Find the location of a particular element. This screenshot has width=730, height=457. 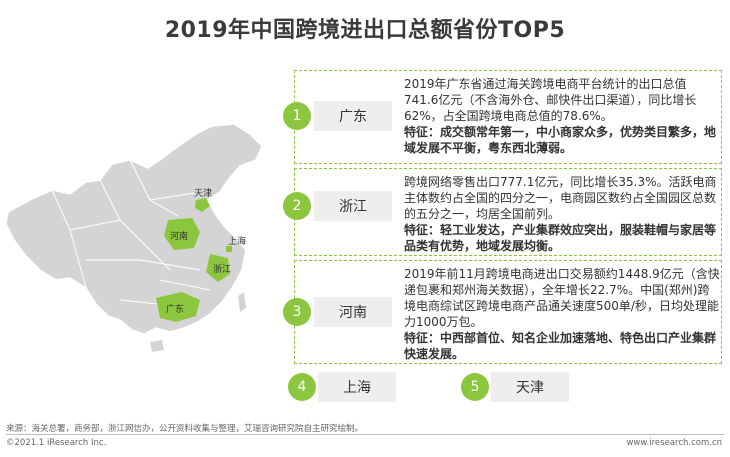

rank-feature-1: 特征：成交额常年第一，中小商家众多，优势类目繁多，地域发展不平衡，粤东西北薄弱。 is located at coordinates (560, 140).